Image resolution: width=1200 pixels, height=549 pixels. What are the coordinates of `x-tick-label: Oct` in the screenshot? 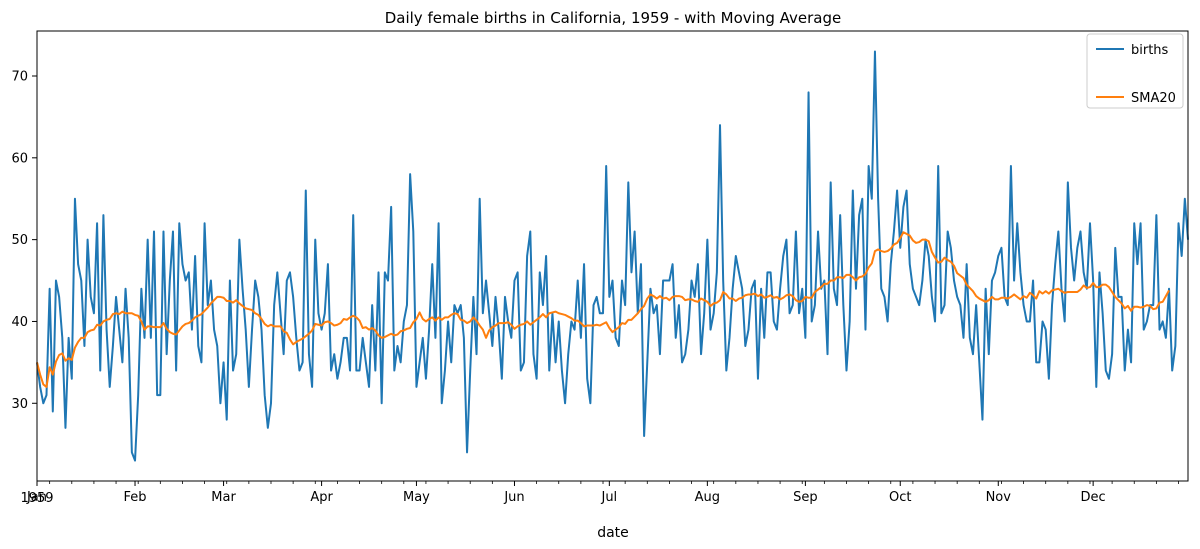 It's located at (900, 497).